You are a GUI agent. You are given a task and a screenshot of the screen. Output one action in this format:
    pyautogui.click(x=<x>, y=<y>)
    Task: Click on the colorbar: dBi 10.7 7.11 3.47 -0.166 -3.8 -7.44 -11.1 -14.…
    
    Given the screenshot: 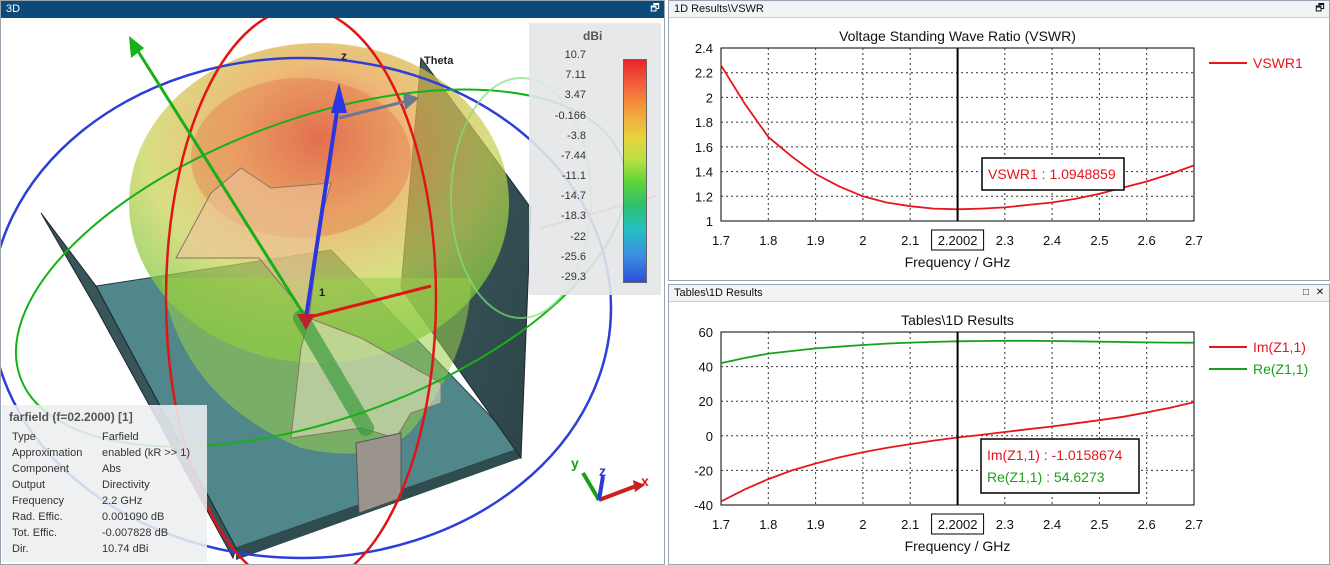 What is the action you would take?
    pyautogui.click(x=595, y=159)
    